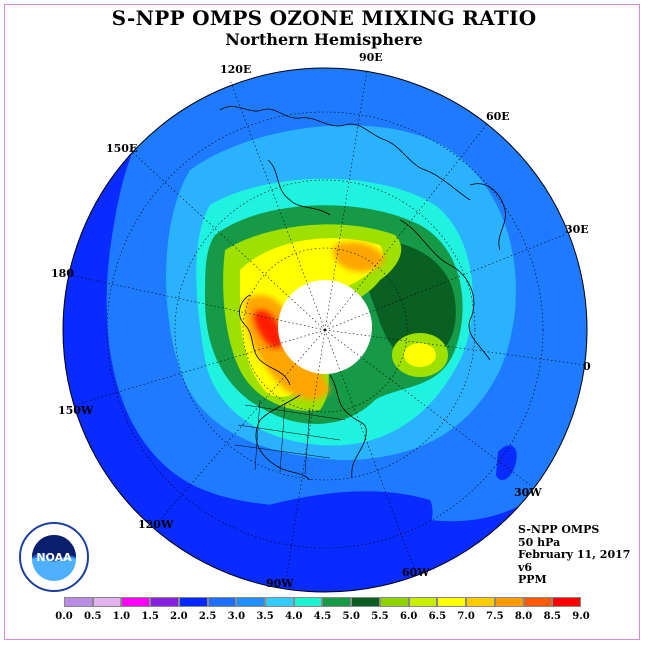 This screenshot has width=648, height=648. Describe the element at coordinates (359, 257) in the screenshot. I see `orange-cell-north` at that location.